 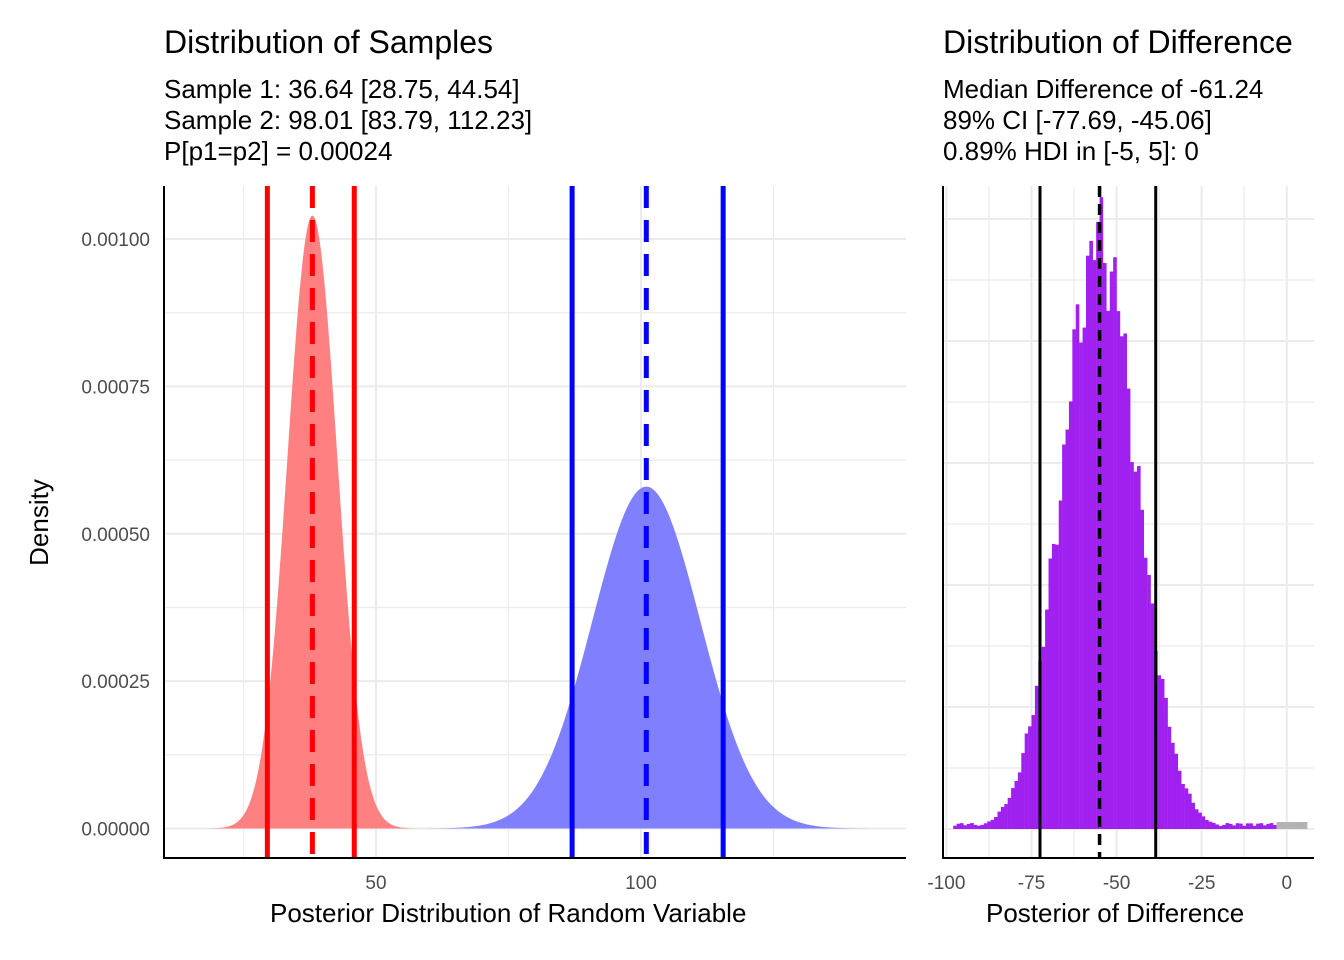 I want to click on left-x-tick-label: 50, so click(x=375, y=883).